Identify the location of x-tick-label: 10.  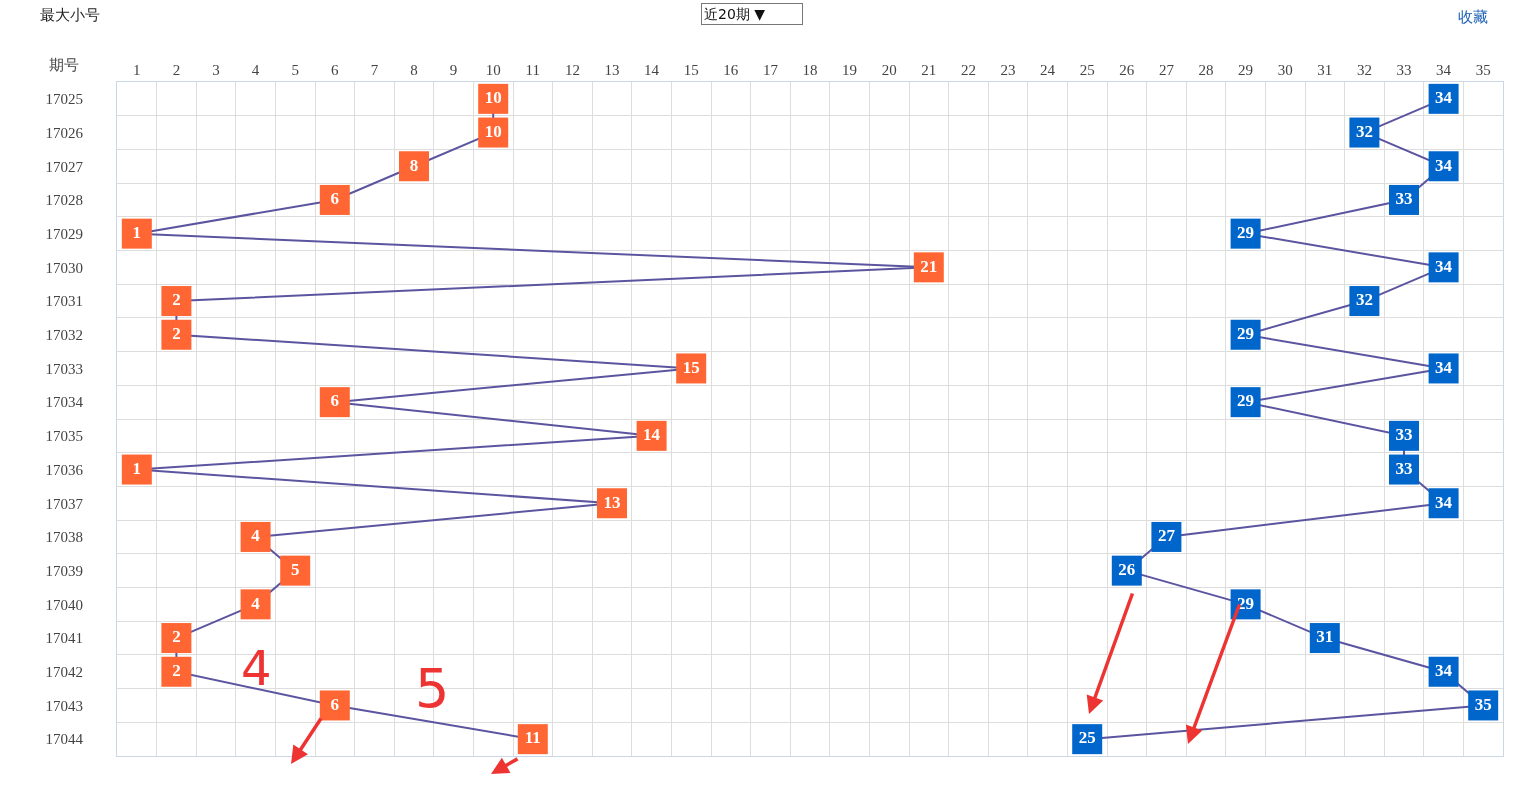
(493, 70).